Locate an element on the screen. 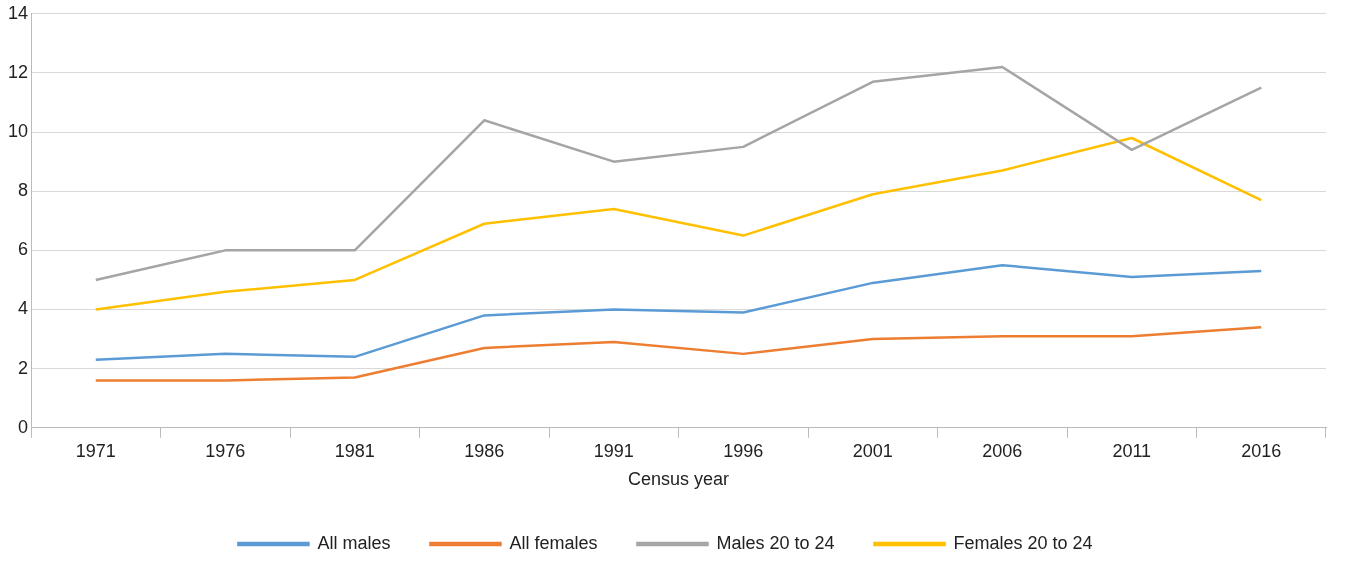 The image size is (1346, 563). x-tick-label: 1976 is located at coordinates (225, 450).